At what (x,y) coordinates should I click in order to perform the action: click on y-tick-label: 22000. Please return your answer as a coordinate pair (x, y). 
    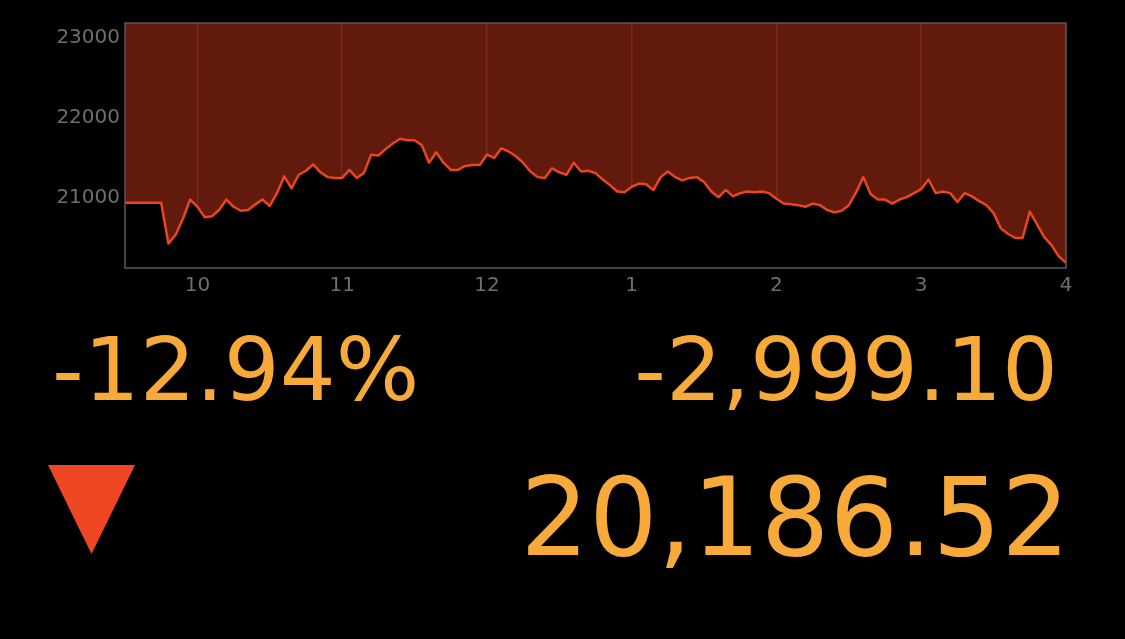
    Looking at the image, I should click on (88, 116).